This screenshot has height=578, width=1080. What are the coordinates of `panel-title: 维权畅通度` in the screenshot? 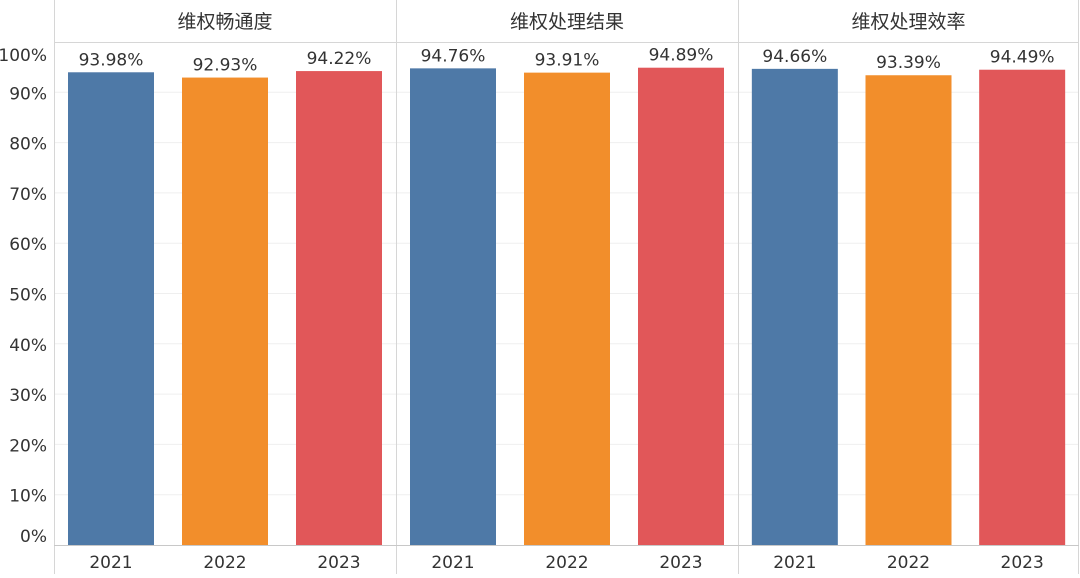 It's located at (224, 22).